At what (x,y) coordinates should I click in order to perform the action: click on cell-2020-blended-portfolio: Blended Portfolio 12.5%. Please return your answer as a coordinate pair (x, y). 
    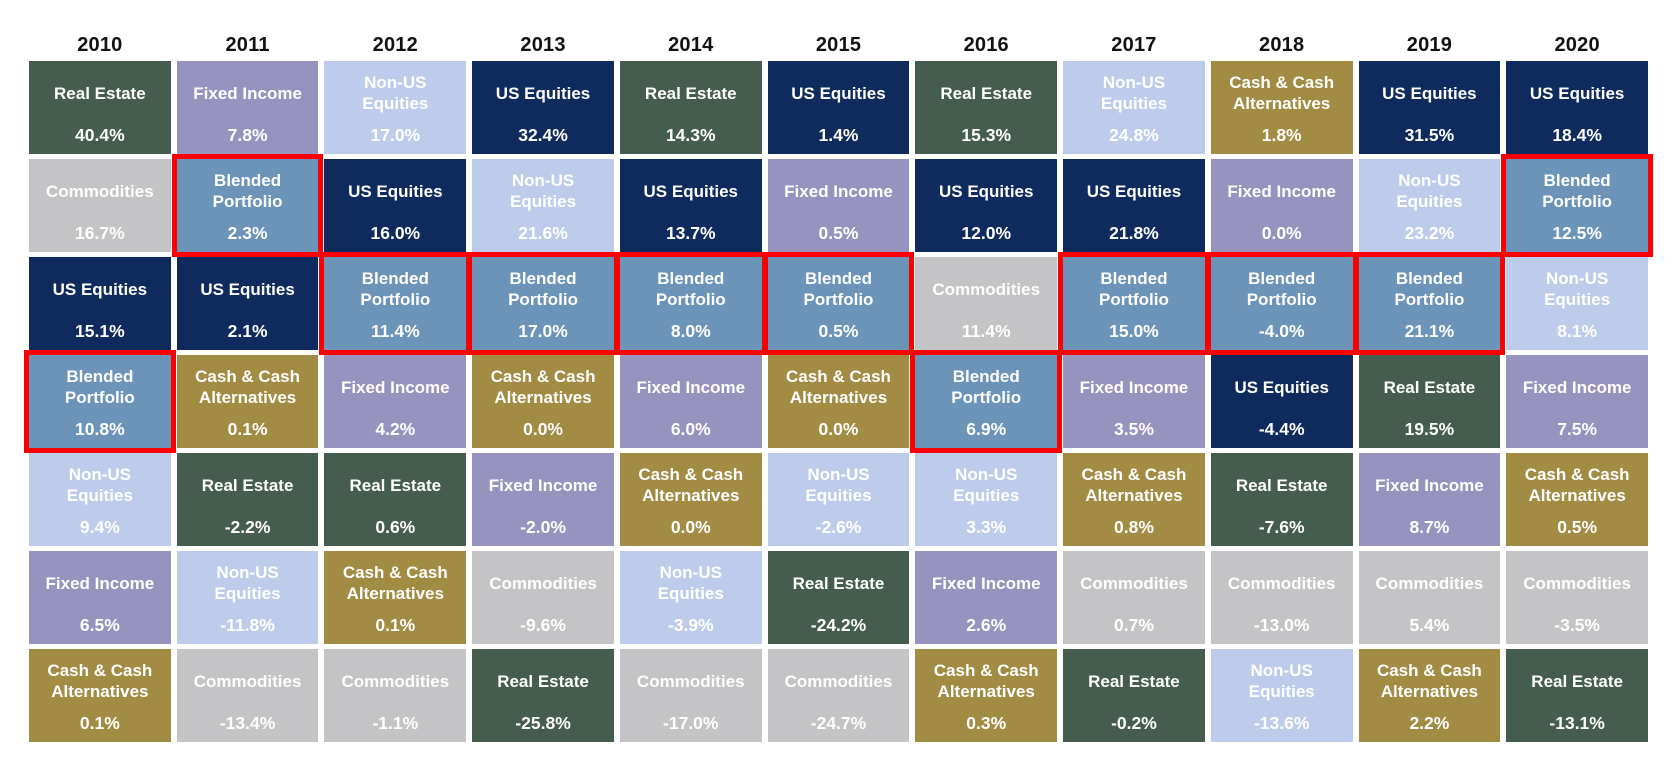
    Looking at the image, I should click on (1577, 205).